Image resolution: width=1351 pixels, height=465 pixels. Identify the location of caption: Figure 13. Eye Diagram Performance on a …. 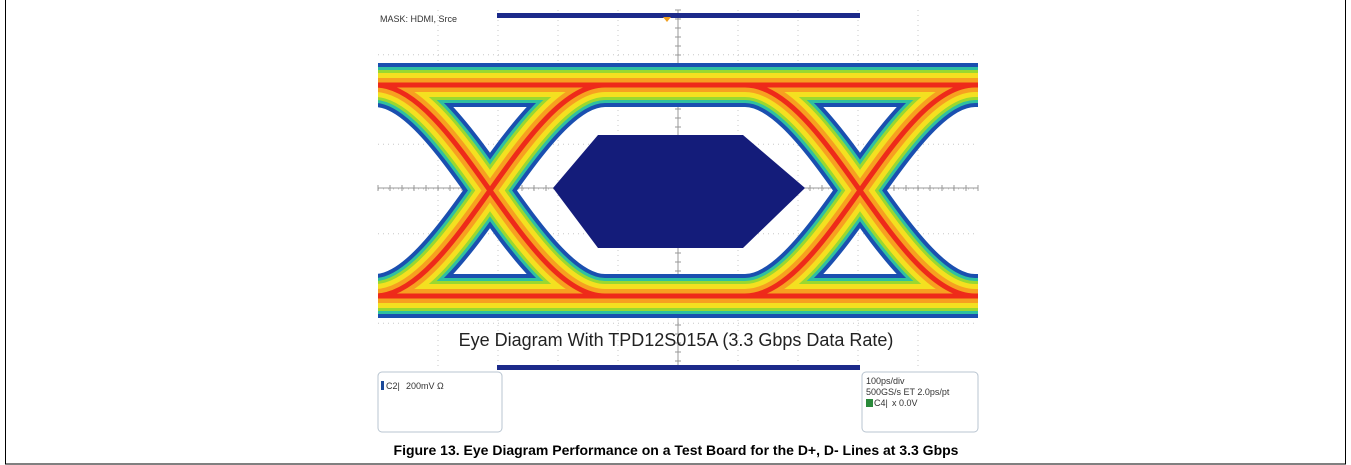
(676, 450).